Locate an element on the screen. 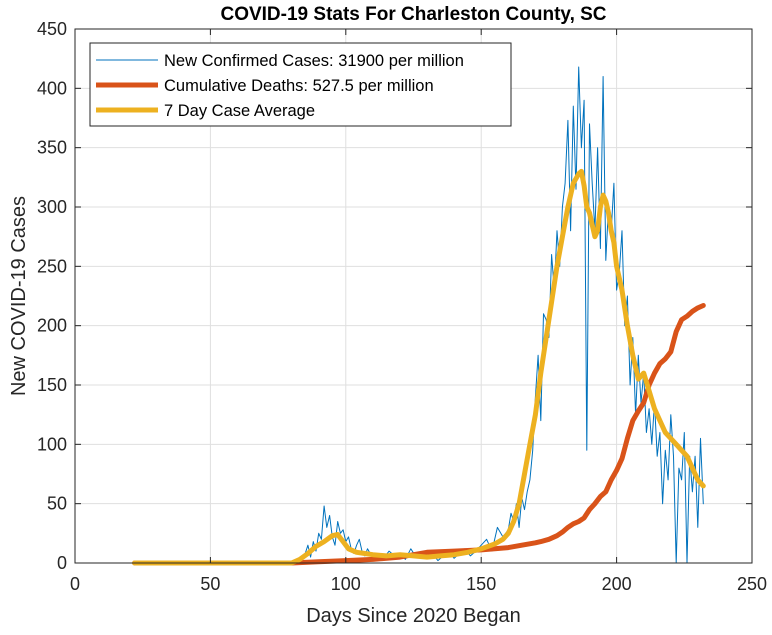 Image resolution: width=772 pixels, height=635 pixels. x-tick-label: 100 is located at coordinates (346, 584).